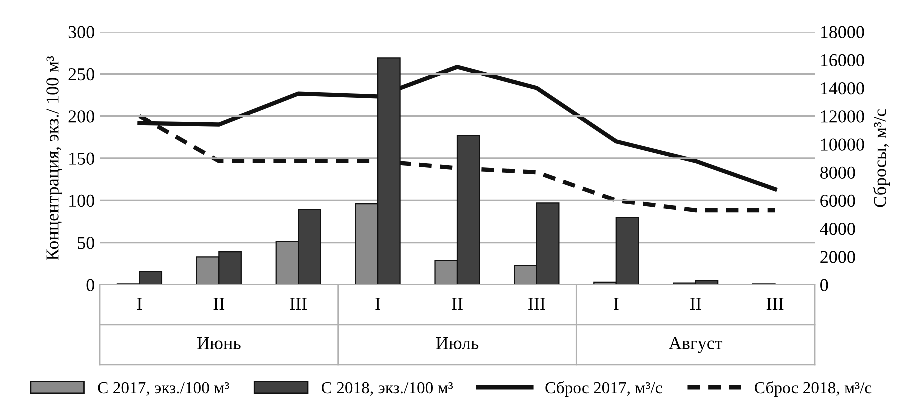 The image size is (903, 412). I want to click on legend-label: С 2017, экз./100 м³, so click(164, 389).